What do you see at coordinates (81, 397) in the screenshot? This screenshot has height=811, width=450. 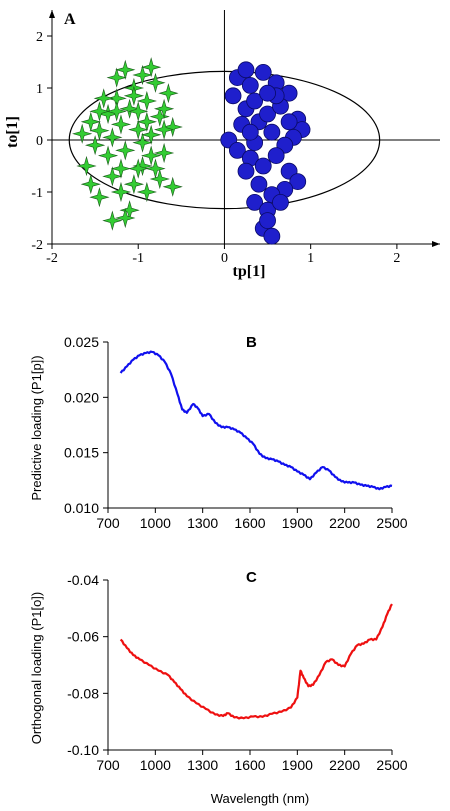 I see `y-tick-label: 0.020` at bounding box center [81, 397].